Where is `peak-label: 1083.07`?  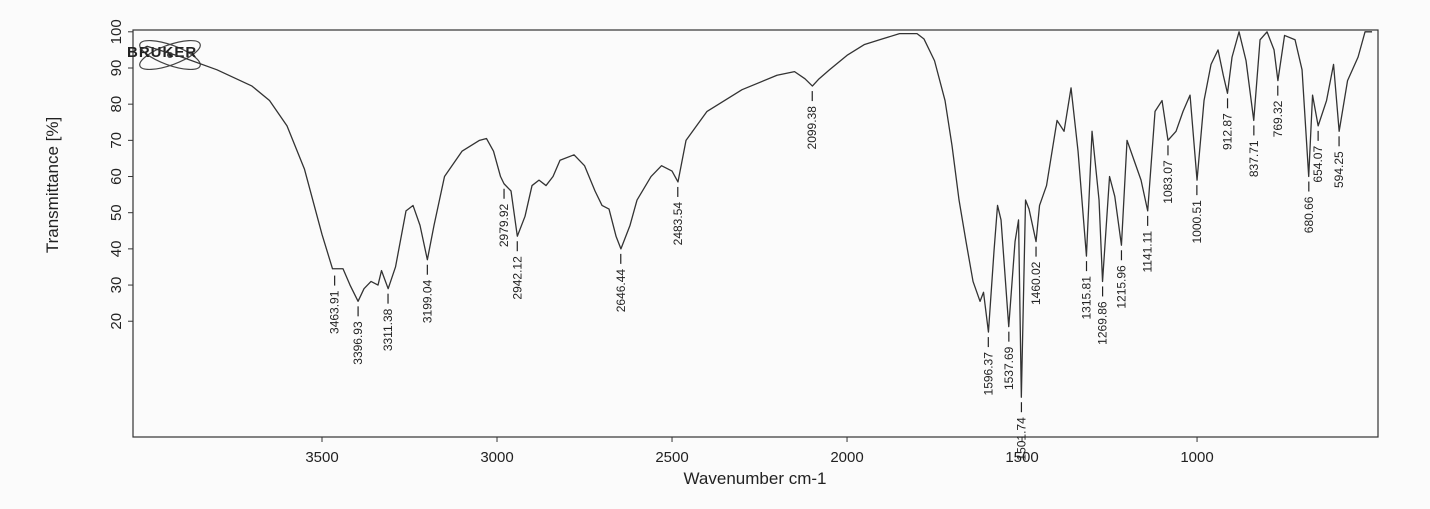 peak-label: 1083.07 is located at coordinates (1168, 182).